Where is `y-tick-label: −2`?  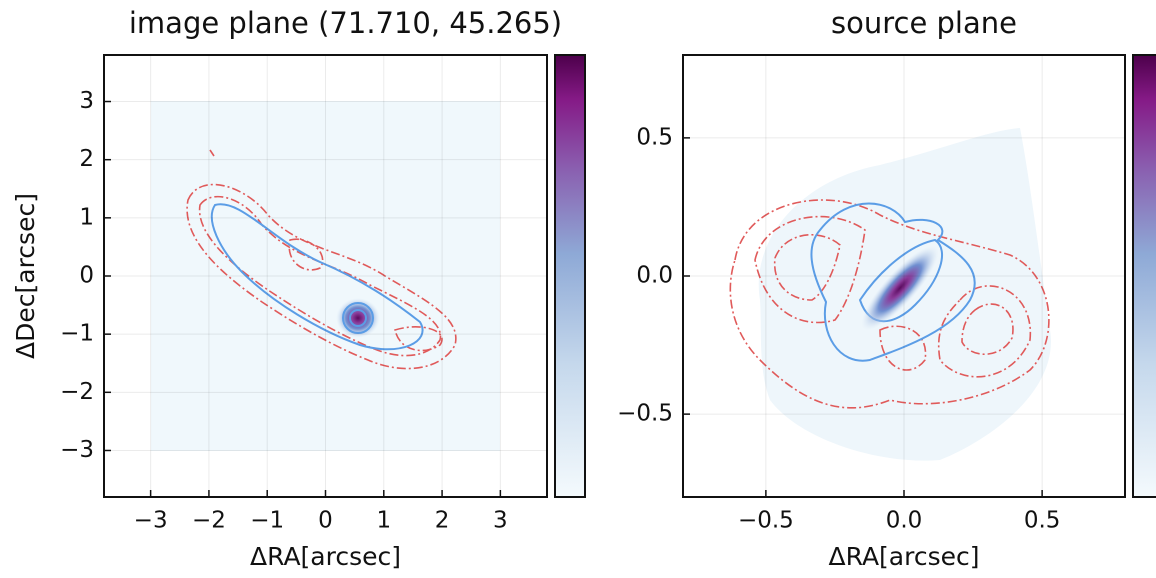
y-tick-label: −2 is located at coordinates (77, 392).